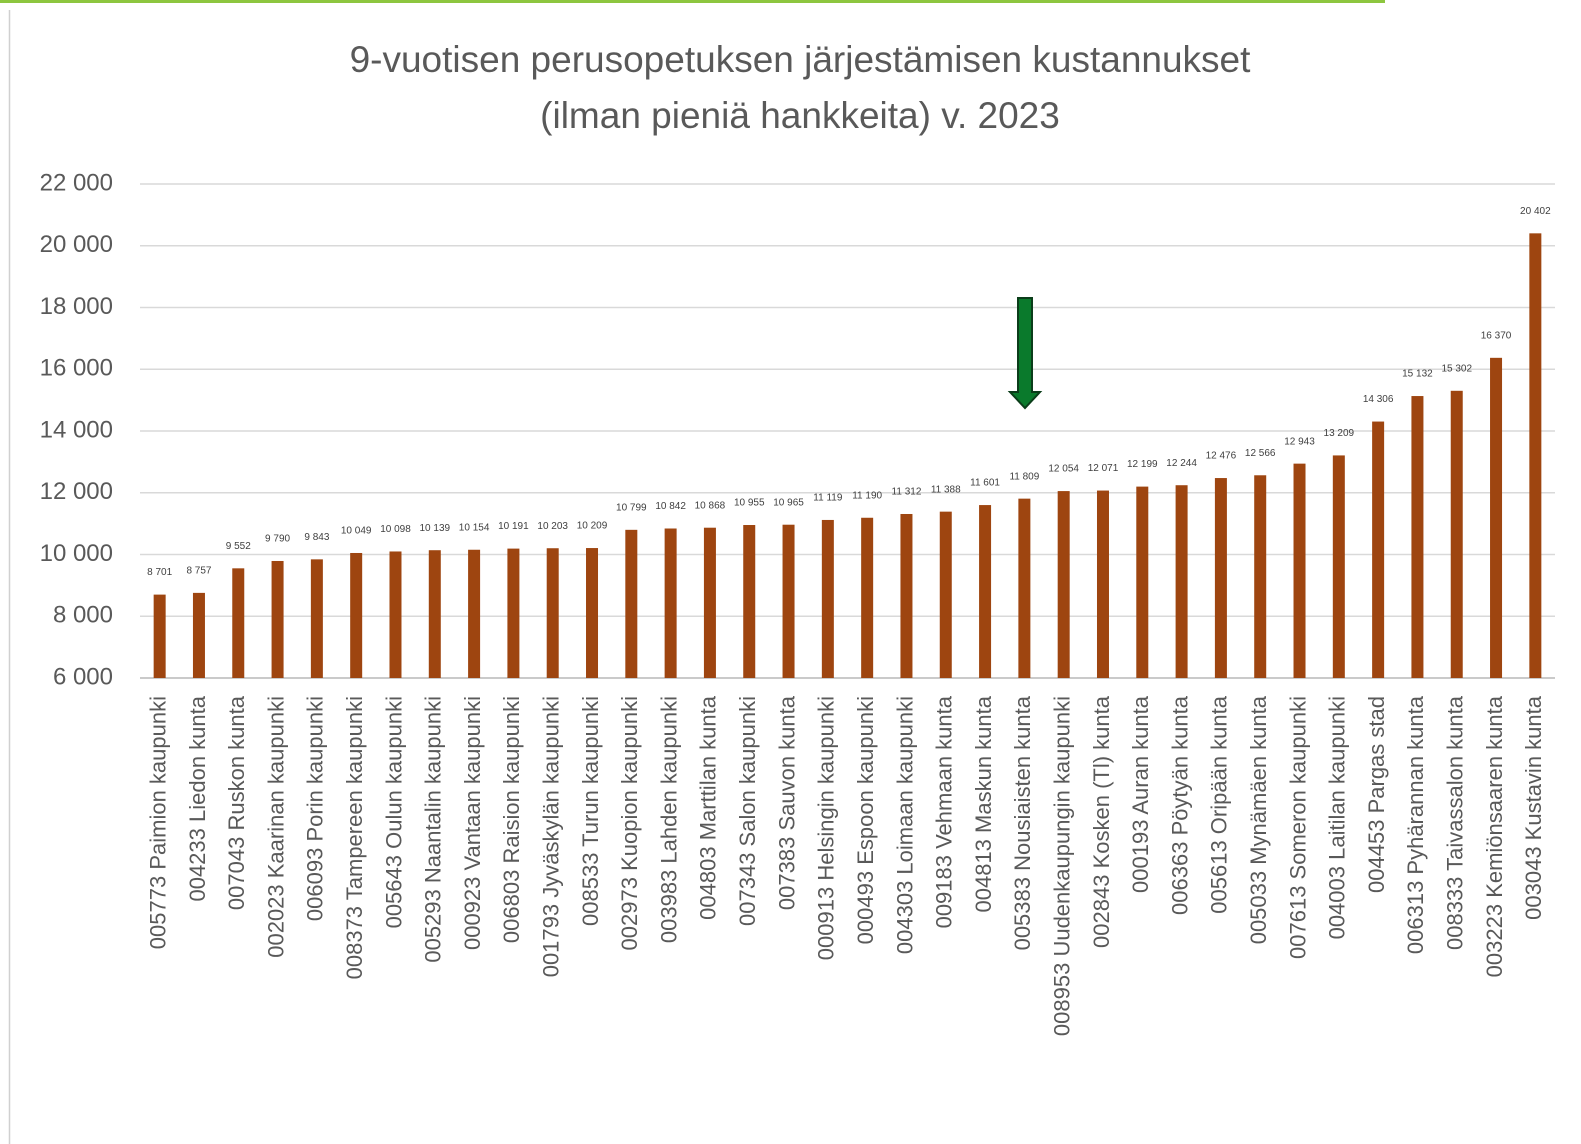 Image resolution: width=1581 pixels, height=1144 pixels. I want to click on y-tick-label: 14 000, so click(76, 429).